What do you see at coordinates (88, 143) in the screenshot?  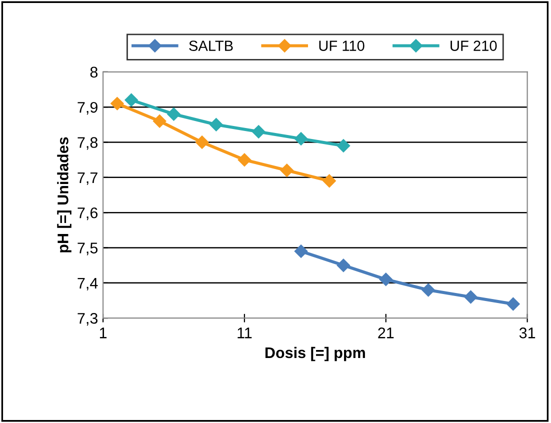 I see `y-tick-label: 7,8` at bounding box center [88, 143].